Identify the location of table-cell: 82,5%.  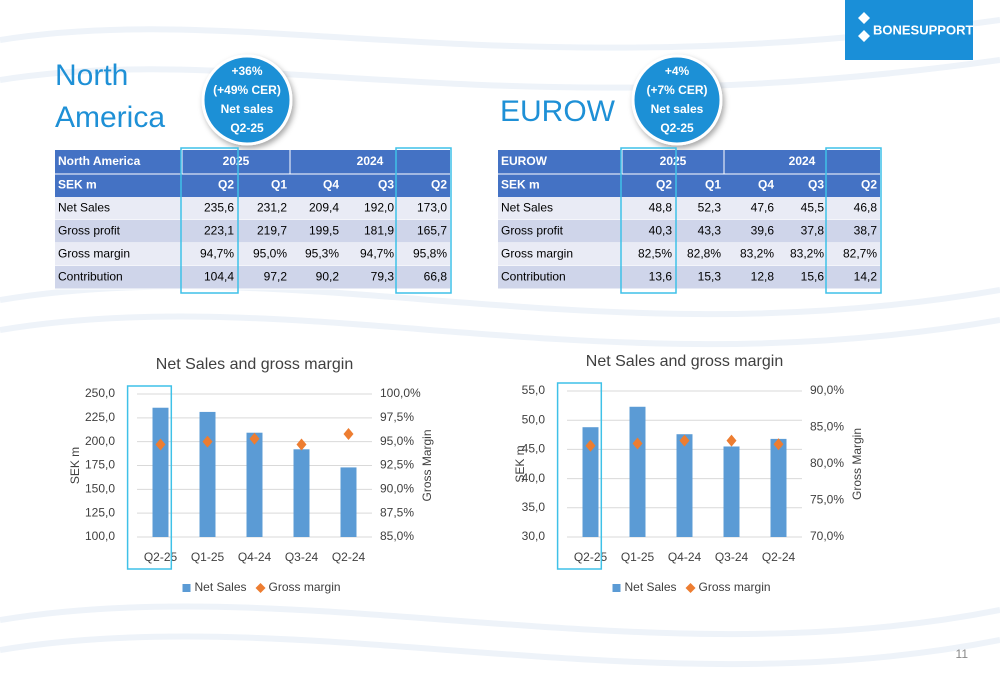
(655, 254).